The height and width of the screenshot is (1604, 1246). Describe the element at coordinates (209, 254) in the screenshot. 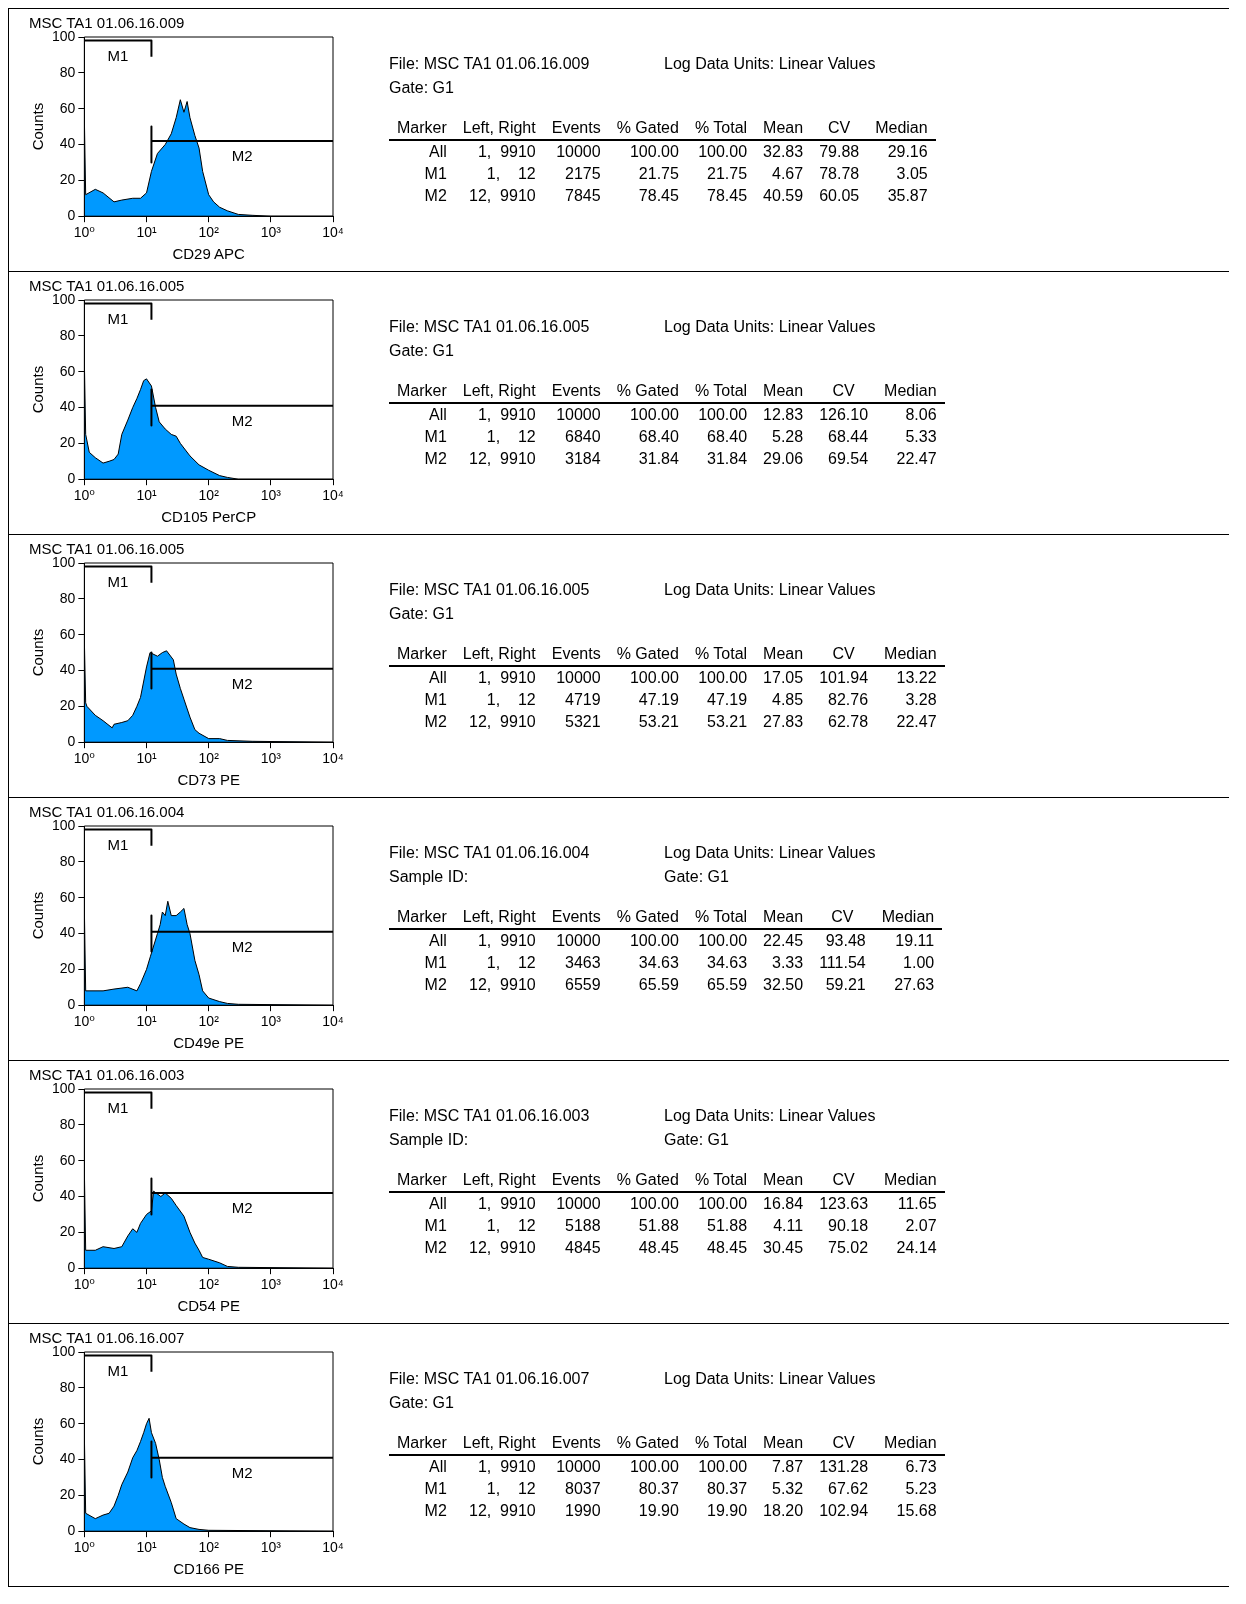

I see `x-axis-title: CD29 APC` at that location.